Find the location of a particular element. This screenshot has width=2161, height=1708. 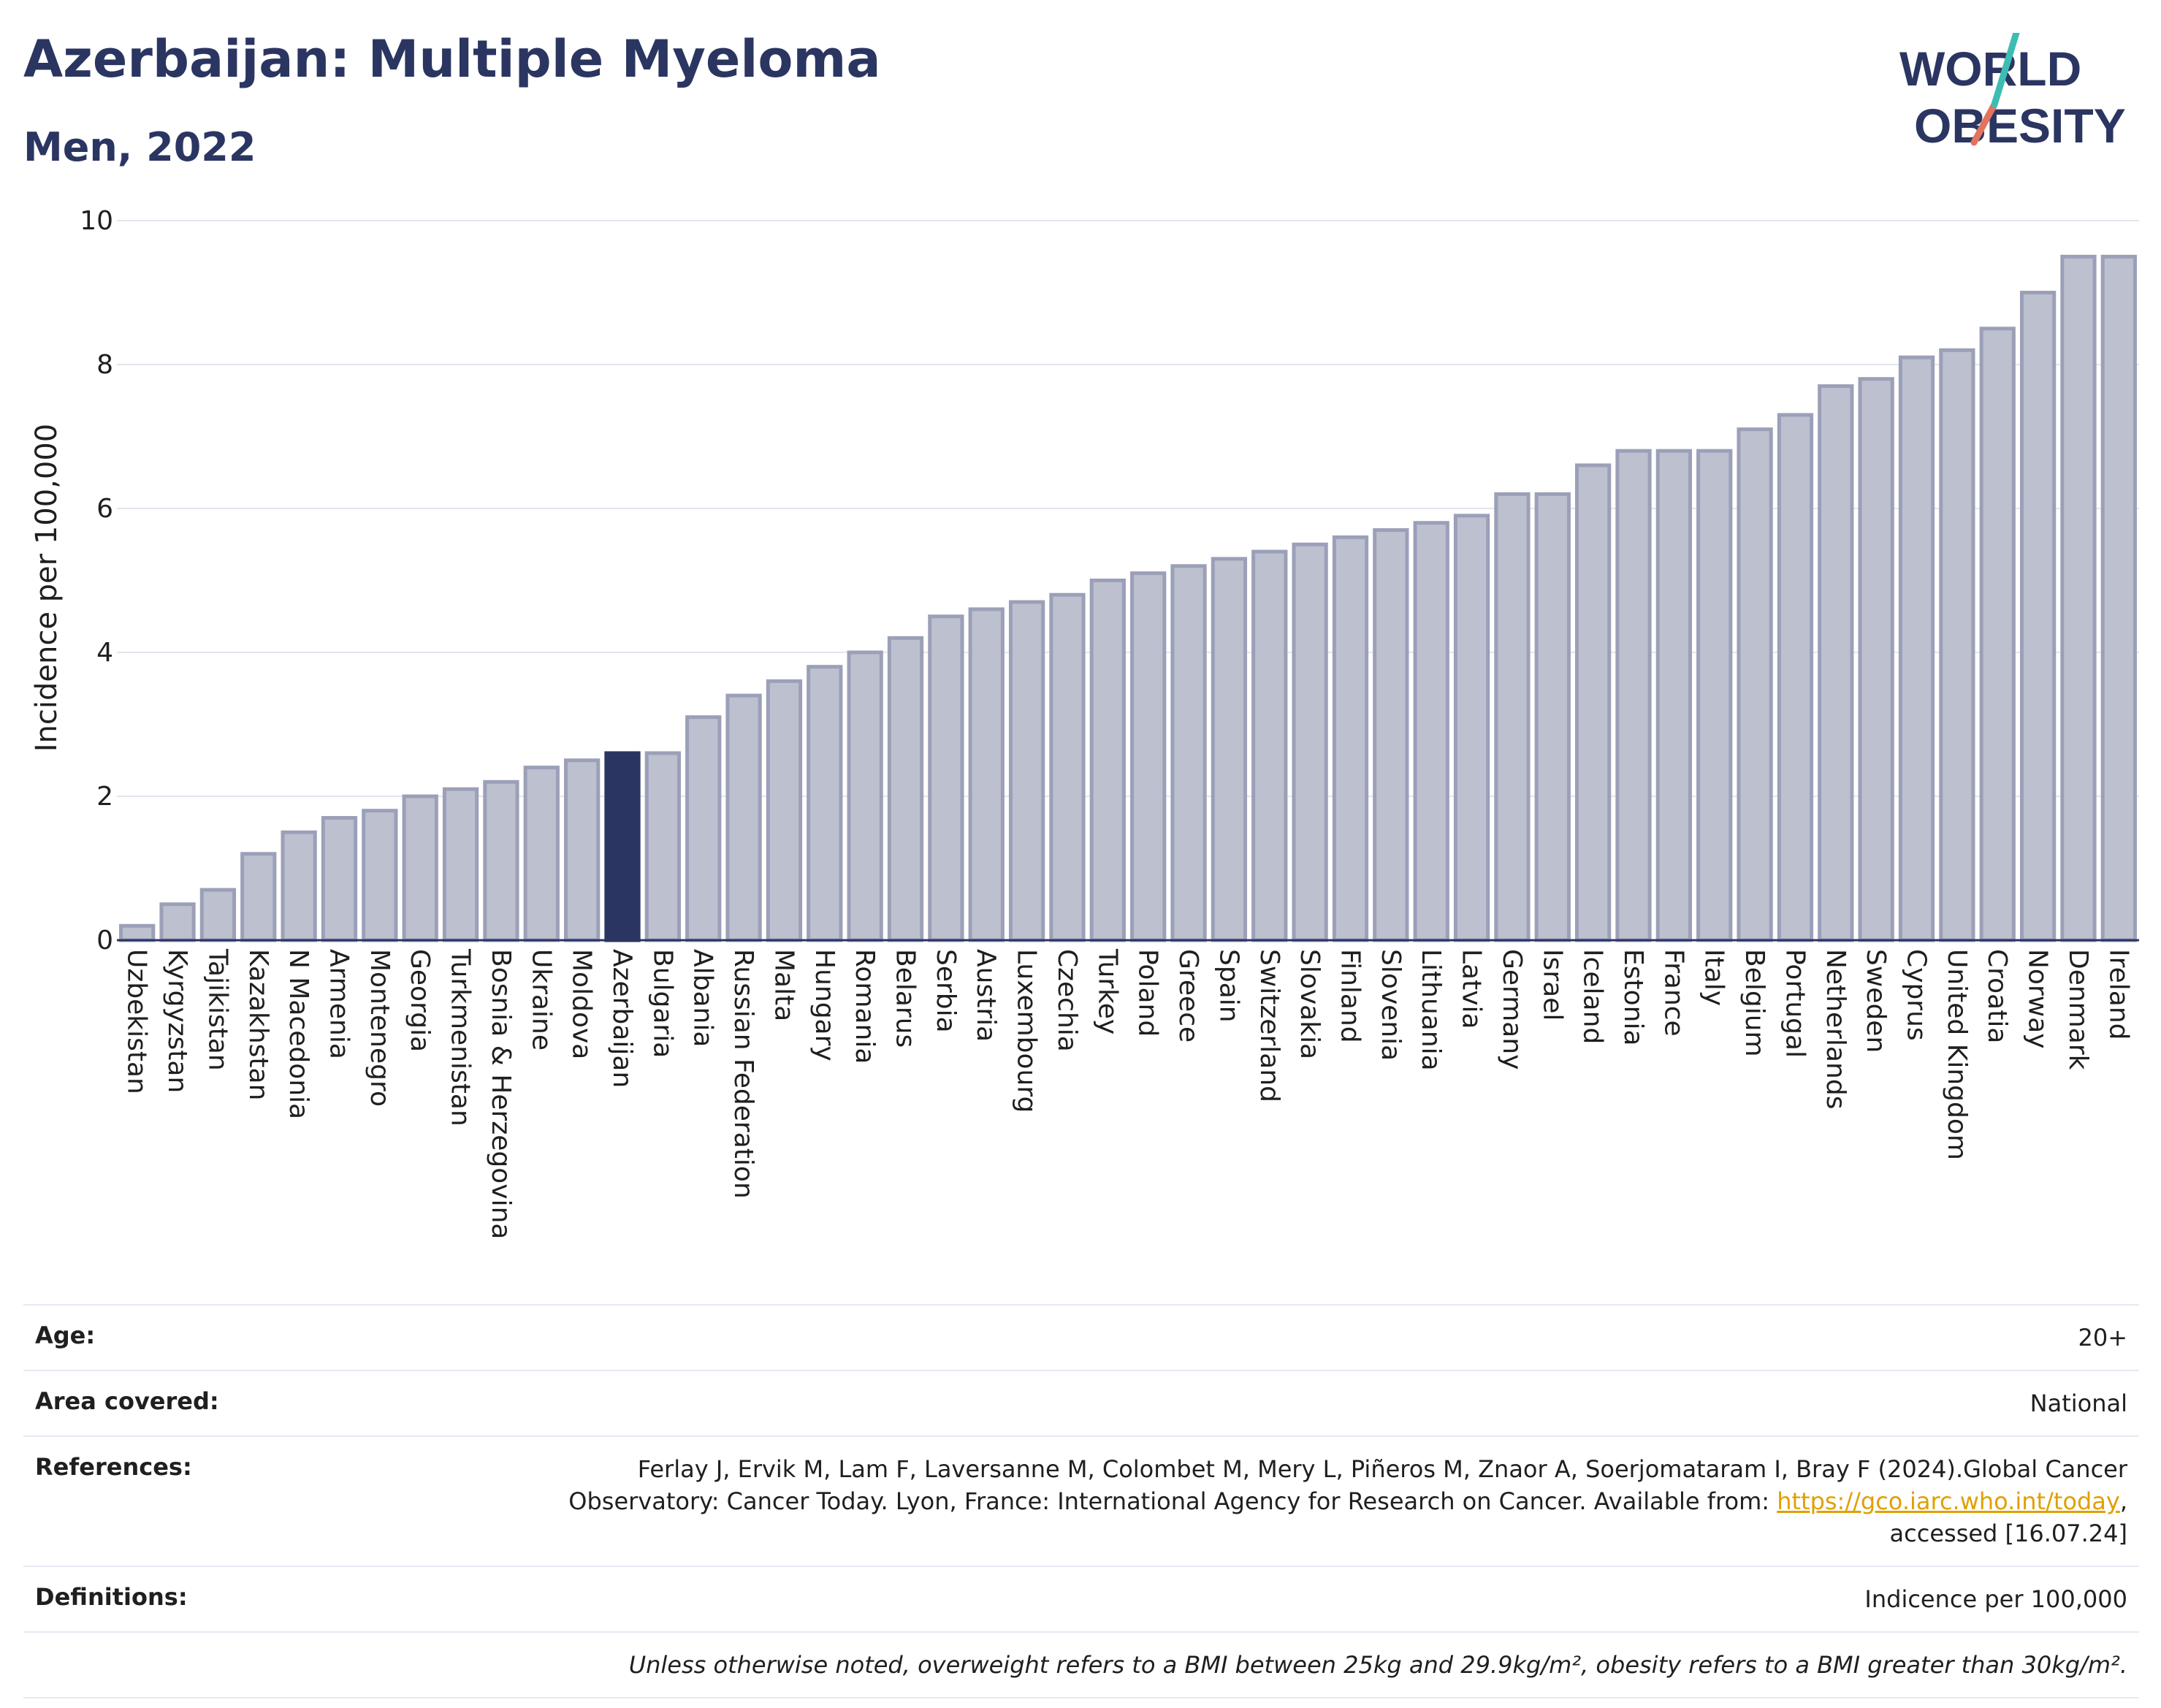

references-tail: , accessed [16.07.24] is located at coordinates (2008, 1517).